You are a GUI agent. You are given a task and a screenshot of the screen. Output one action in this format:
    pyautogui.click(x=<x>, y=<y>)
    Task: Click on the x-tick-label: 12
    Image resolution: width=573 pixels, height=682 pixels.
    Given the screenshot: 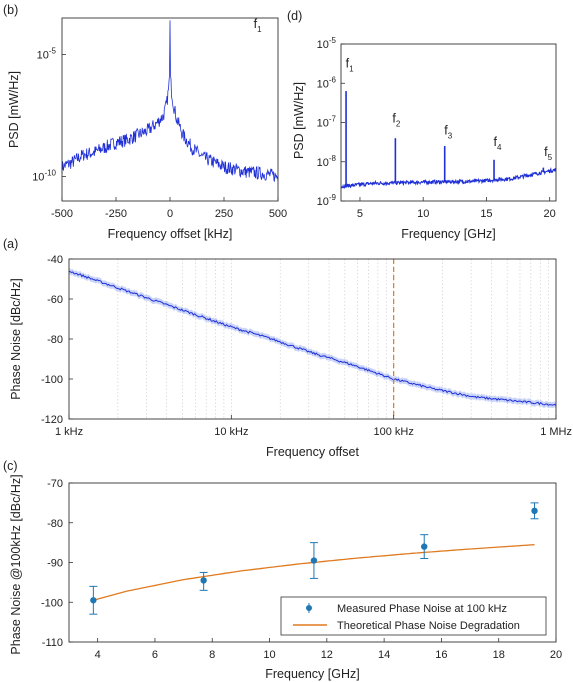 What is the action you would take?
    pyautogui.click(x=327, y=655)
    